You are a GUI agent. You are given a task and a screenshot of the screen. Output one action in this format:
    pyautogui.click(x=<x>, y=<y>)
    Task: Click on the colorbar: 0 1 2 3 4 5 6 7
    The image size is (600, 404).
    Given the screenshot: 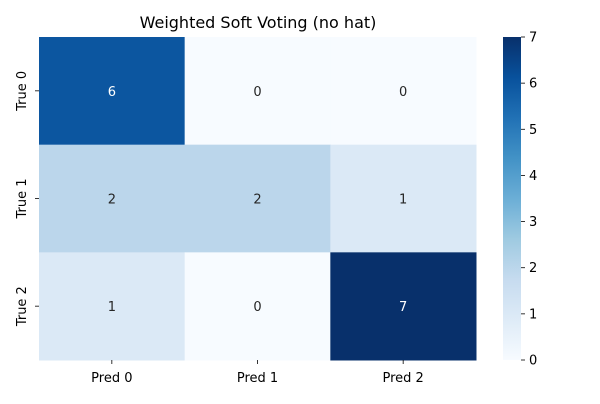 What is the action you would take?
    pyautogui.click(x=520, y=200)
    